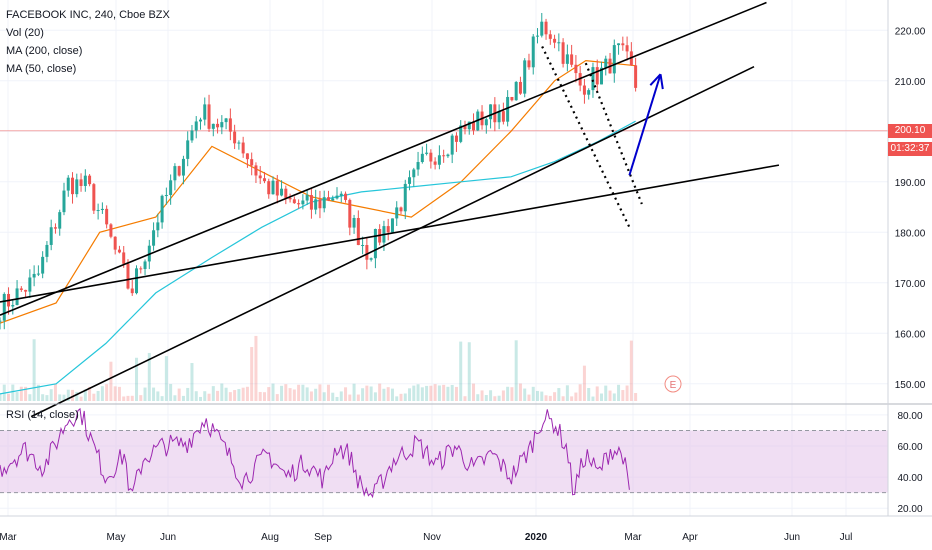 The height and width of the screenshot is (550, 932). Describe the element at coordinates (44, 51) in the screenshot. I see `ma200-indicator-label: MA (200, close)` at that location.